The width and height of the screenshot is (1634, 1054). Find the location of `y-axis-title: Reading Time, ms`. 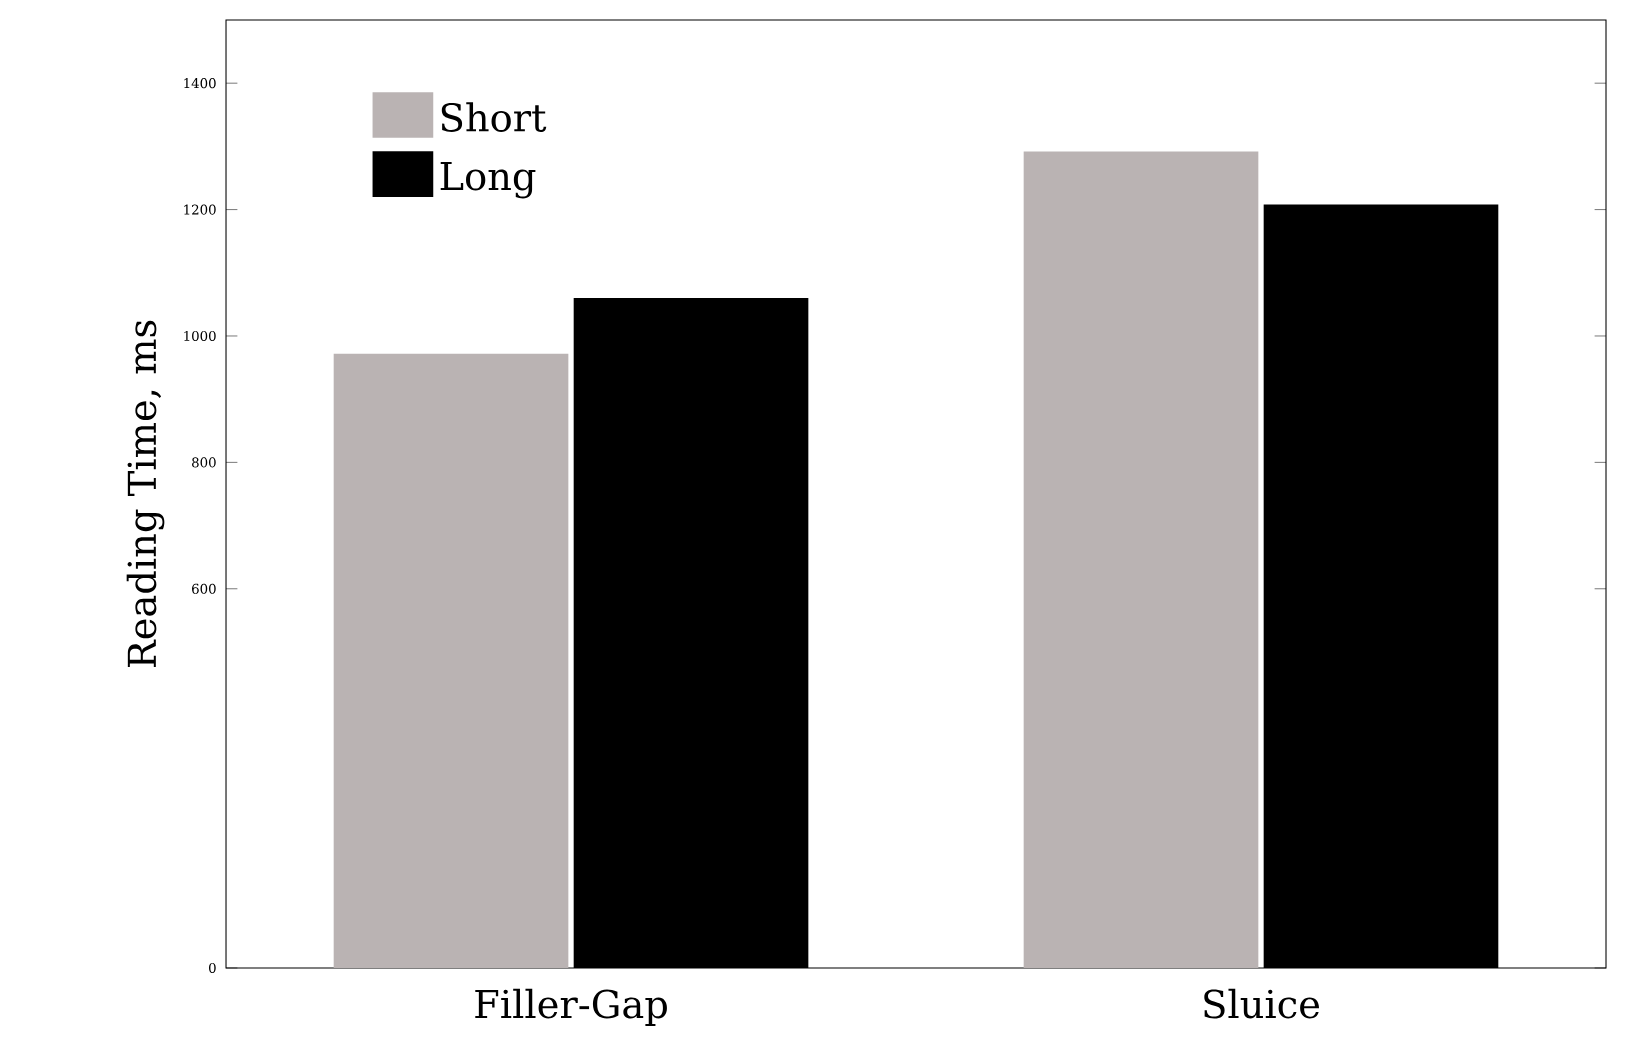

y-axis-title: Reading Time, ms is located at coordinates (145, 494).